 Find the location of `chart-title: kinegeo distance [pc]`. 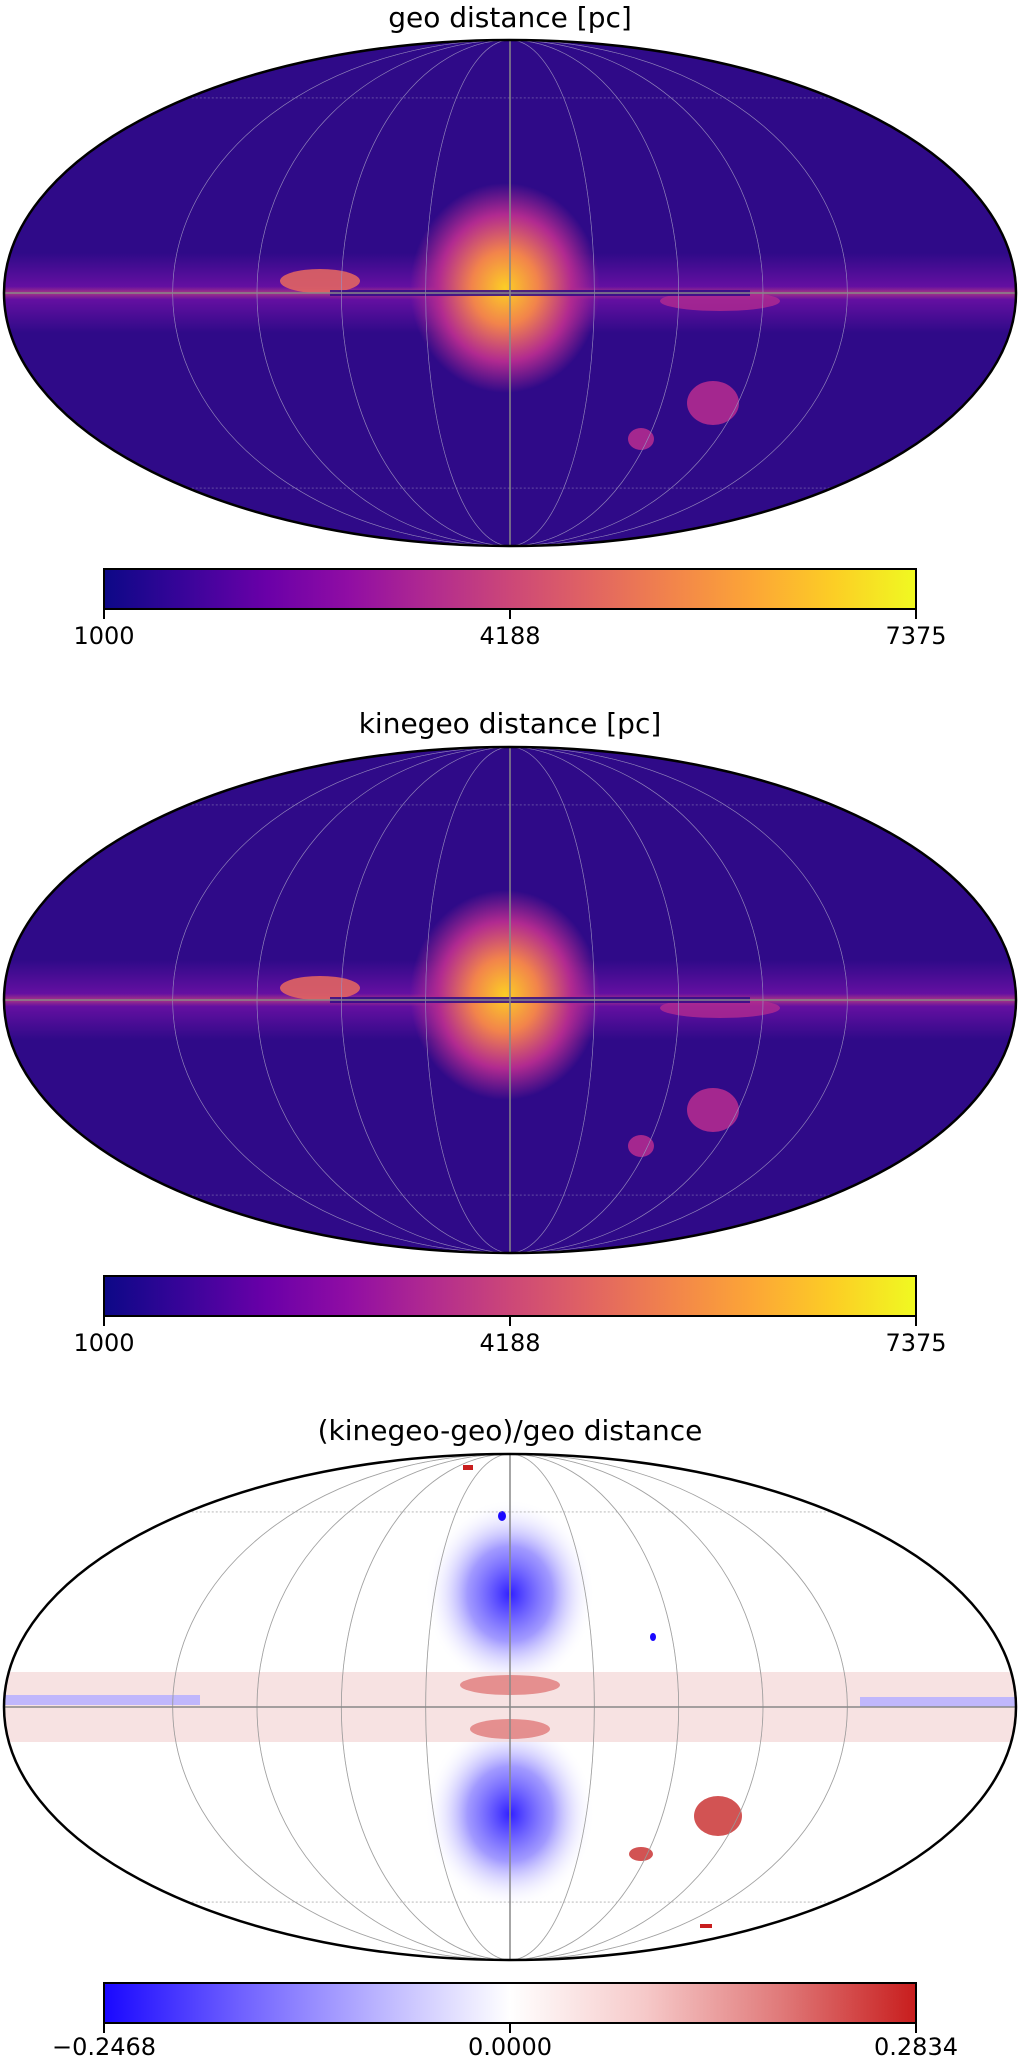

chart-title: kinegeo distance [pc] is located at coordinates (510, 723).